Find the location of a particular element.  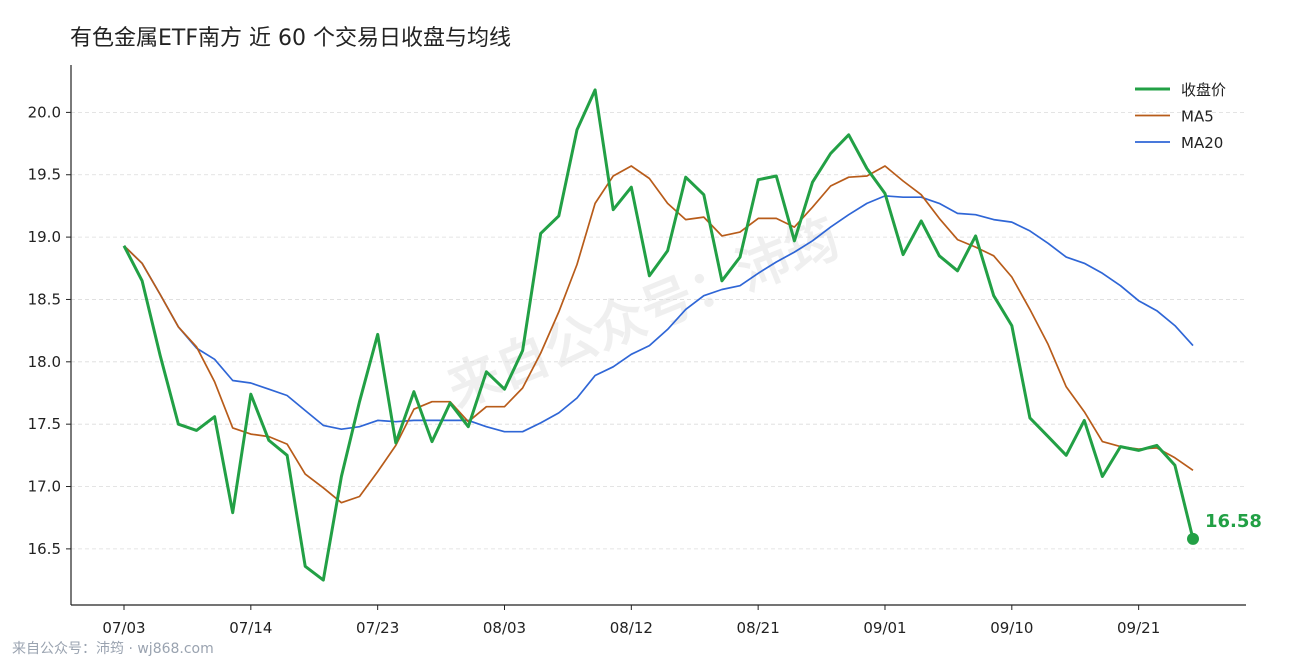

legend-label: MA5 is located at coordinates (1197, 117).